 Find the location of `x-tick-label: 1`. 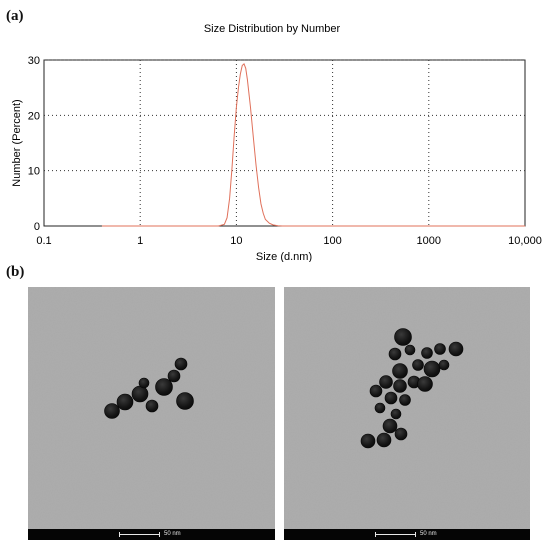

x-tick-label: 1 is located at coordinates (140, 241).